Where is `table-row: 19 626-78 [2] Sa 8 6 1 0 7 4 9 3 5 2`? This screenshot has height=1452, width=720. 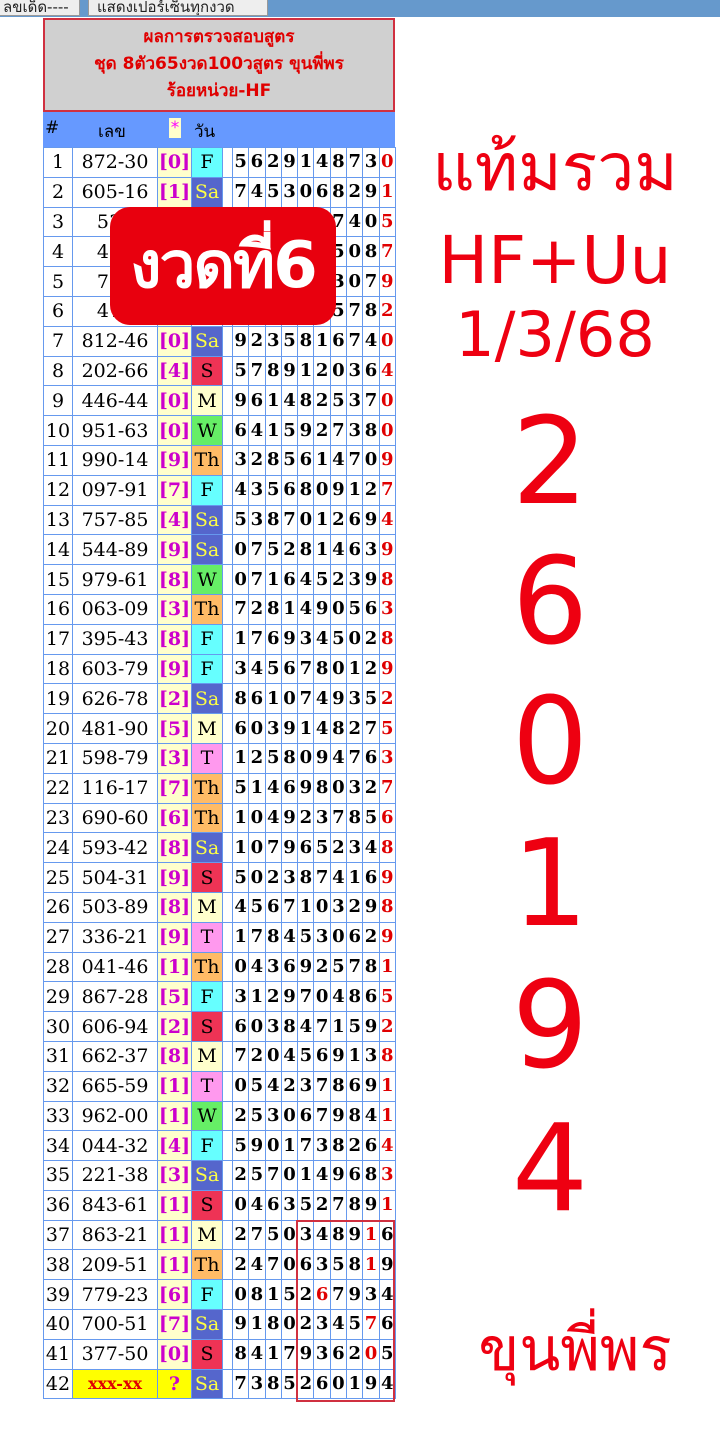
table-row: 19 626-78 [2] Sa 8 6 1 0 7 4 9 3 5 2 is located at coordinates (219, 699).